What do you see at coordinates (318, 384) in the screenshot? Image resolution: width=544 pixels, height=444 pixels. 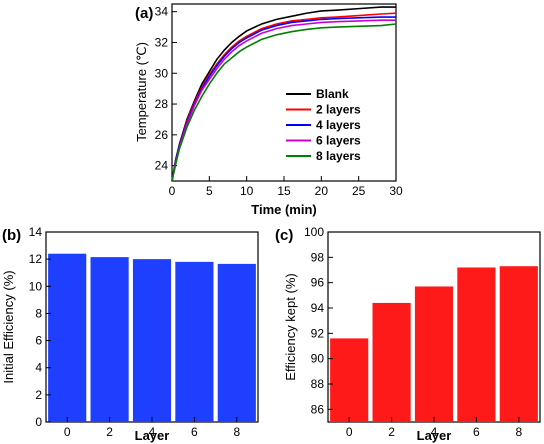 I see `panel-c-ytick-label: 88` at bounding box center [318, 384].